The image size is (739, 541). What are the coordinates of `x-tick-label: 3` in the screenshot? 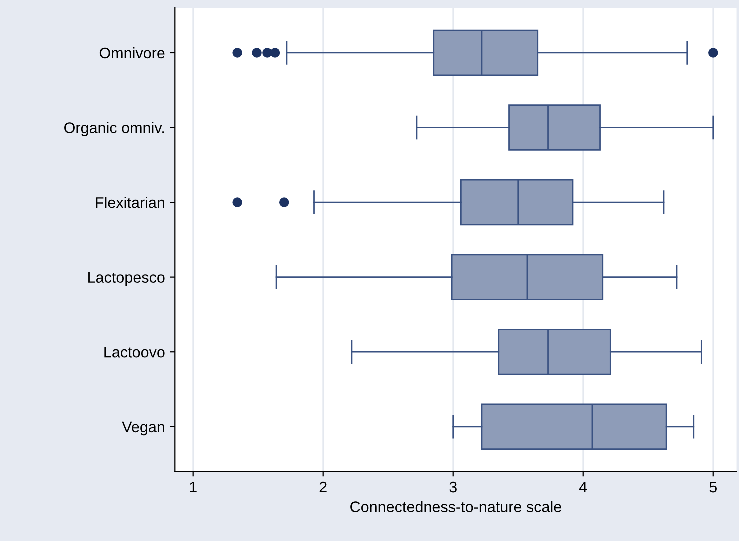 It's located at (453, 487).